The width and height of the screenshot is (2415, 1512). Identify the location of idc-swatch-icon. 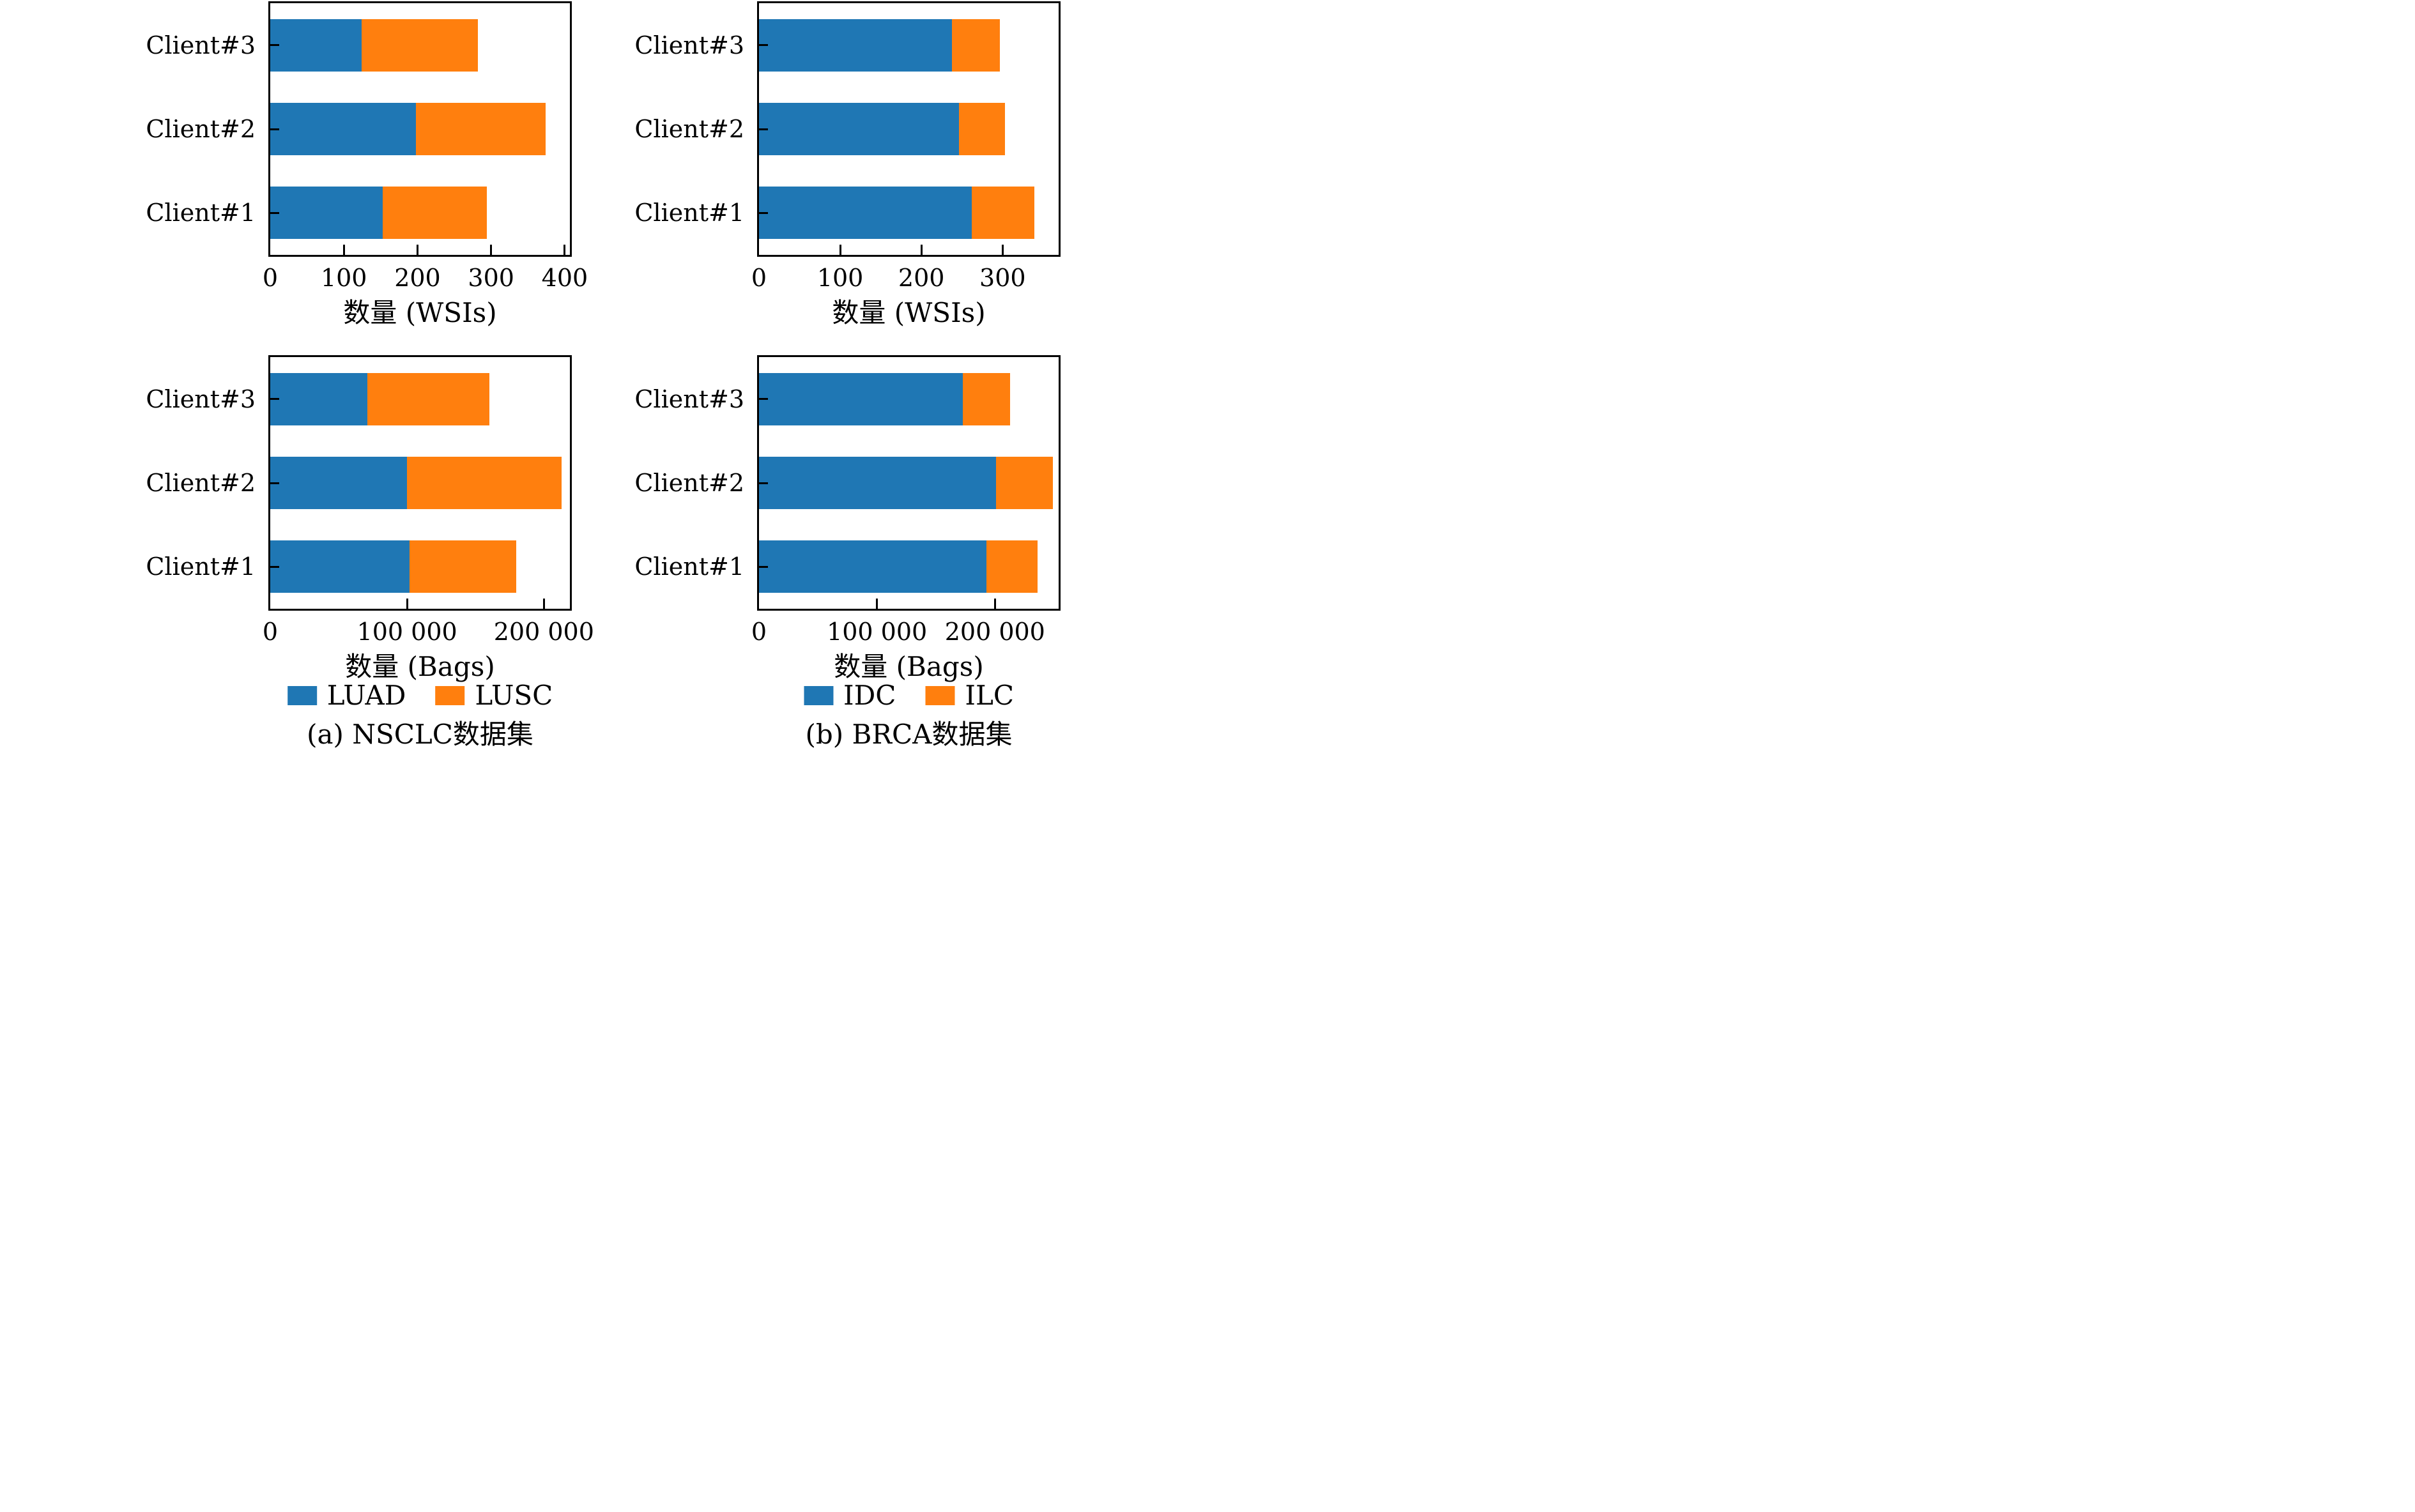
(818, 695).